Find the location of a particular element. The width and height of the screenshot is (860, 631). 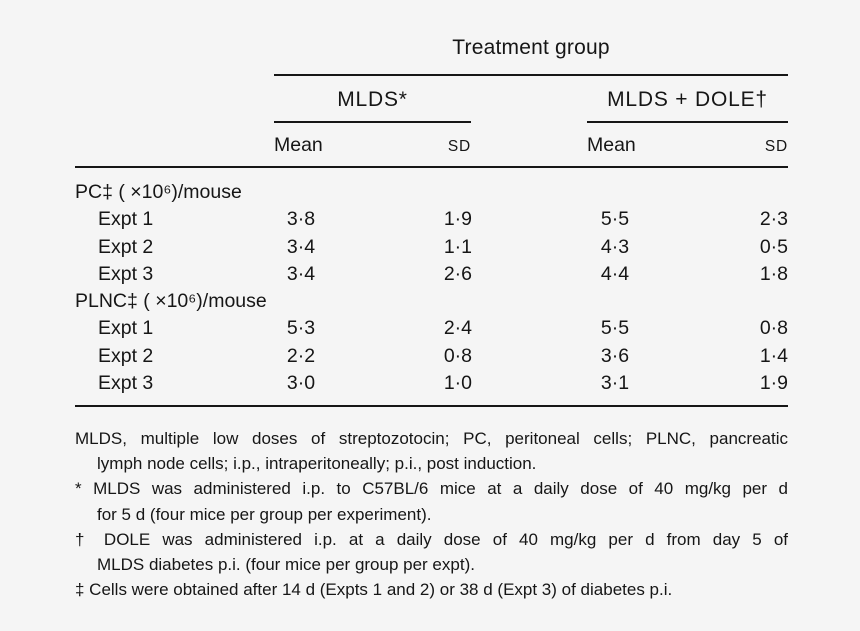

section-label: PC‡ ( ×10⁶)/mouse is located at coordinates (158, 192).